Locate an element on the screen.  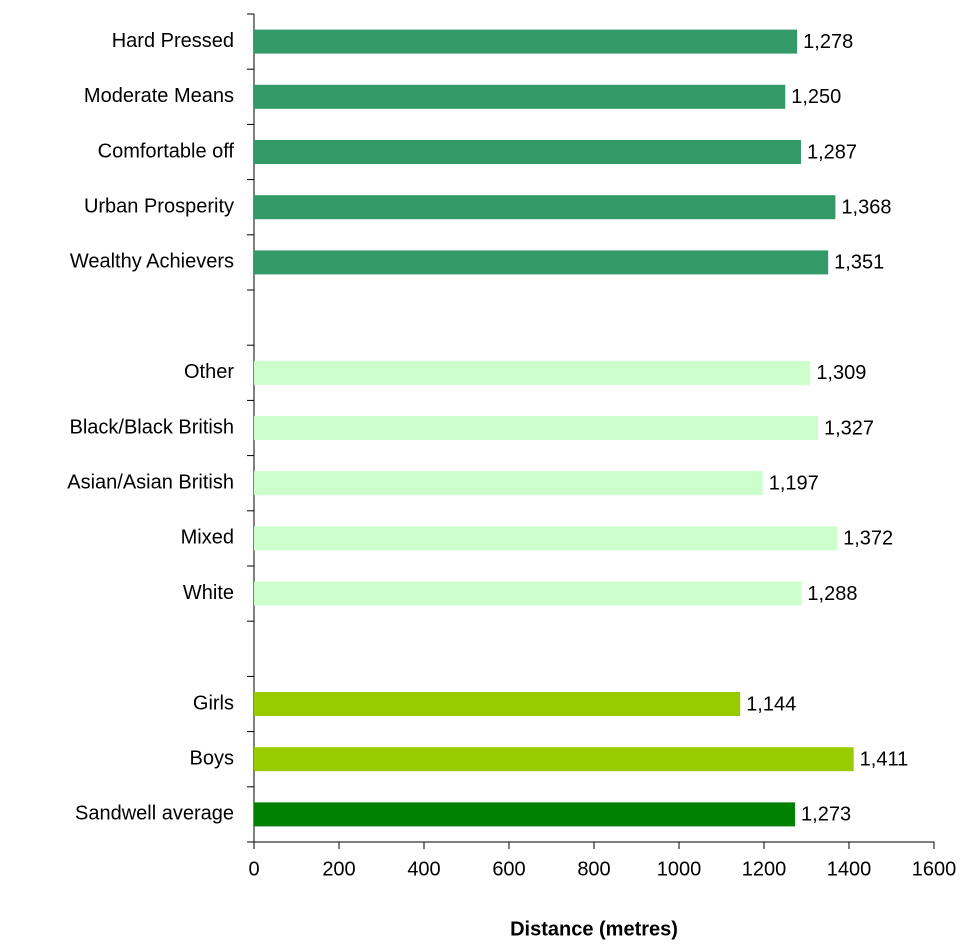
y-tick-label: Wealthy Achievers is located at coordinates (152, 262).